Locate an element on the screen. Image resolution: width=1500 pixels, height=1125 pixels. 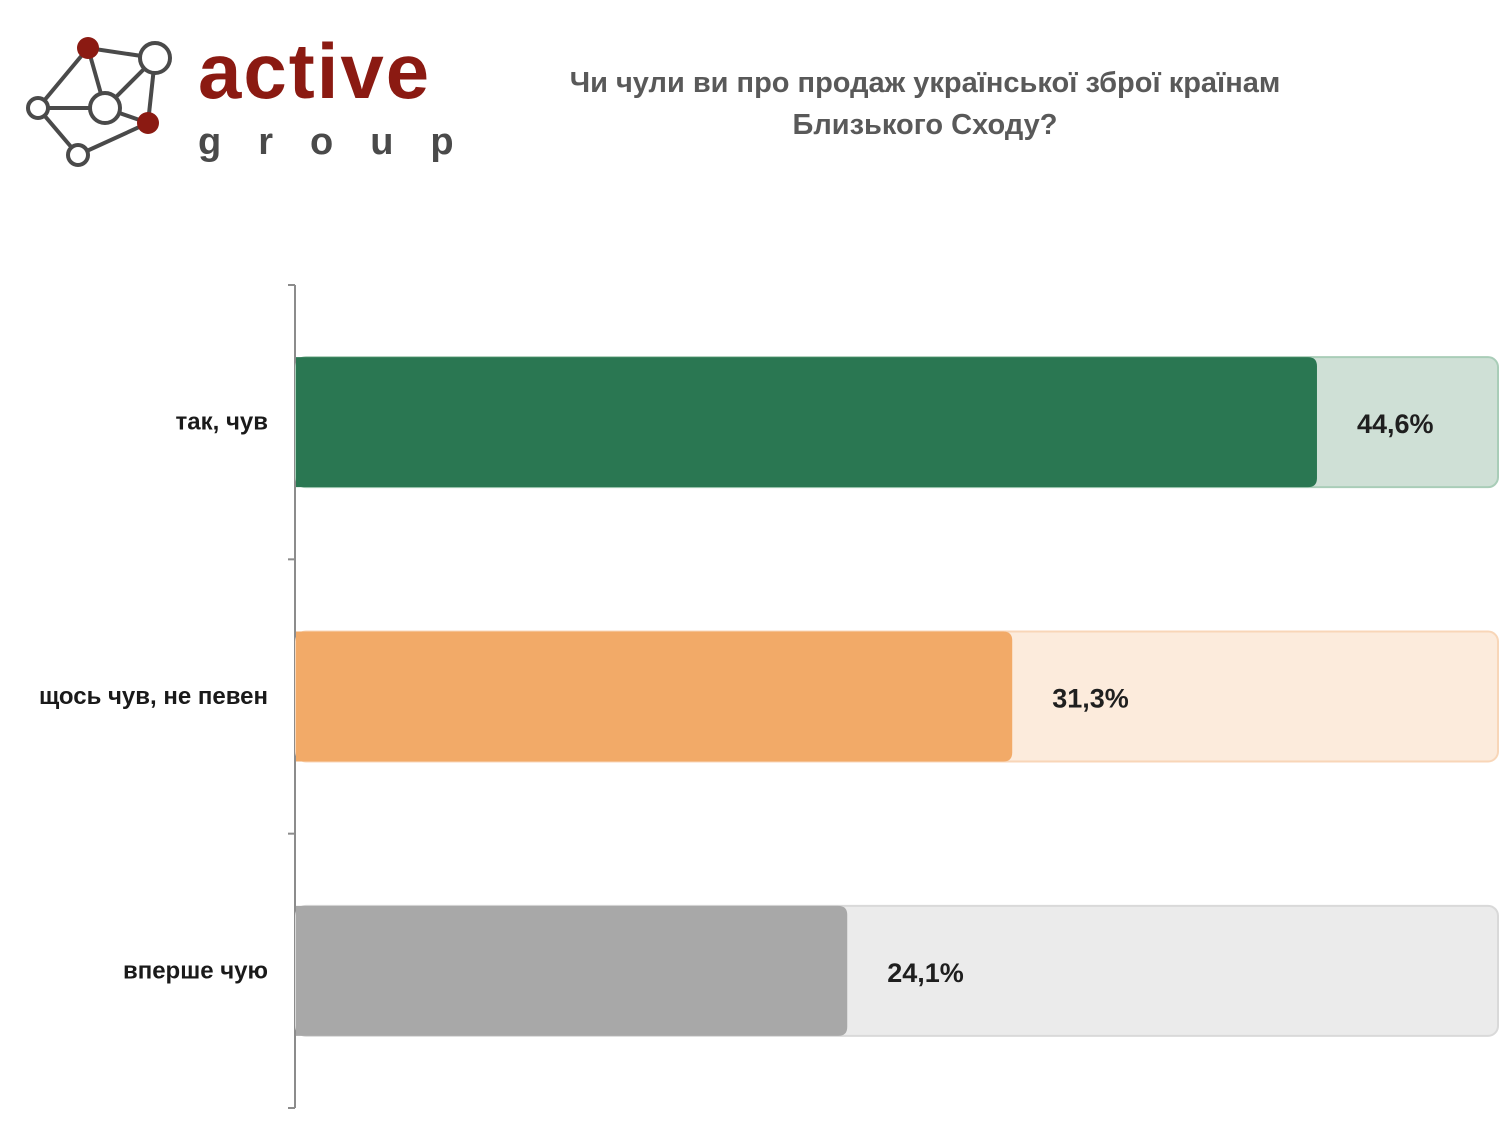
category-label: вперше чую is located at coordinates (195, 970).